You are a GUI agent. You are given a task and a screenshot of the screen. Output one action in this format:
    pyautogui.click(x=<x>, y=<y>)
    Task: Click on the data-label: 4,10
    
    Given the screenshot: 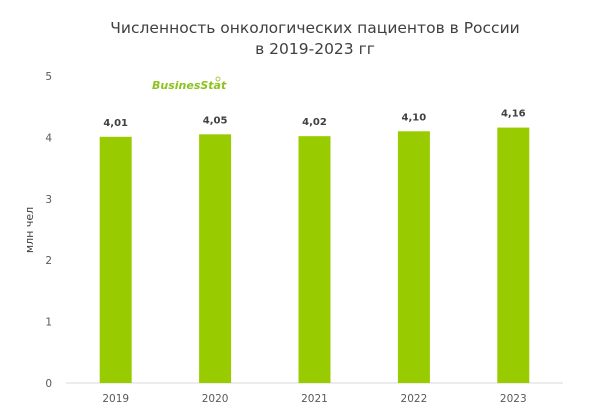 What is the action you would take?
    pyautogui.click(x=414, y=117)
    